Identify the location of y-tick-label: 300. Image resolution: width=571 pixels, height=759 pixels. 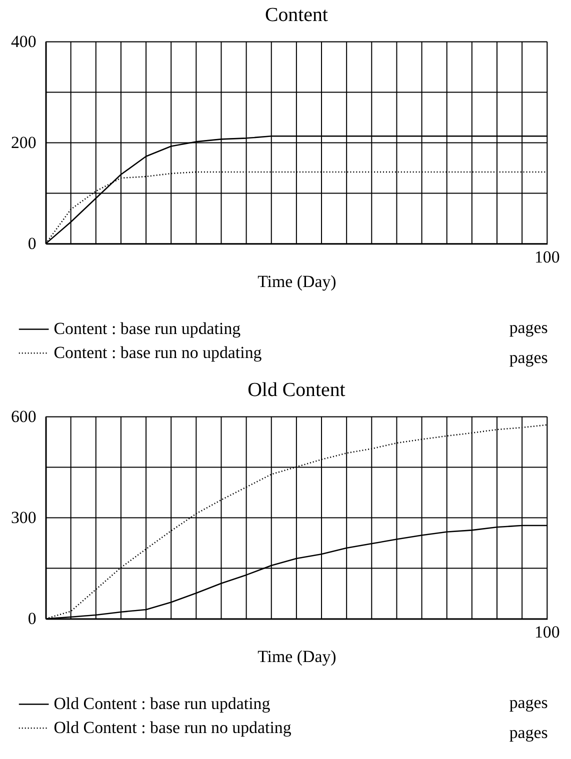
(23, 518).